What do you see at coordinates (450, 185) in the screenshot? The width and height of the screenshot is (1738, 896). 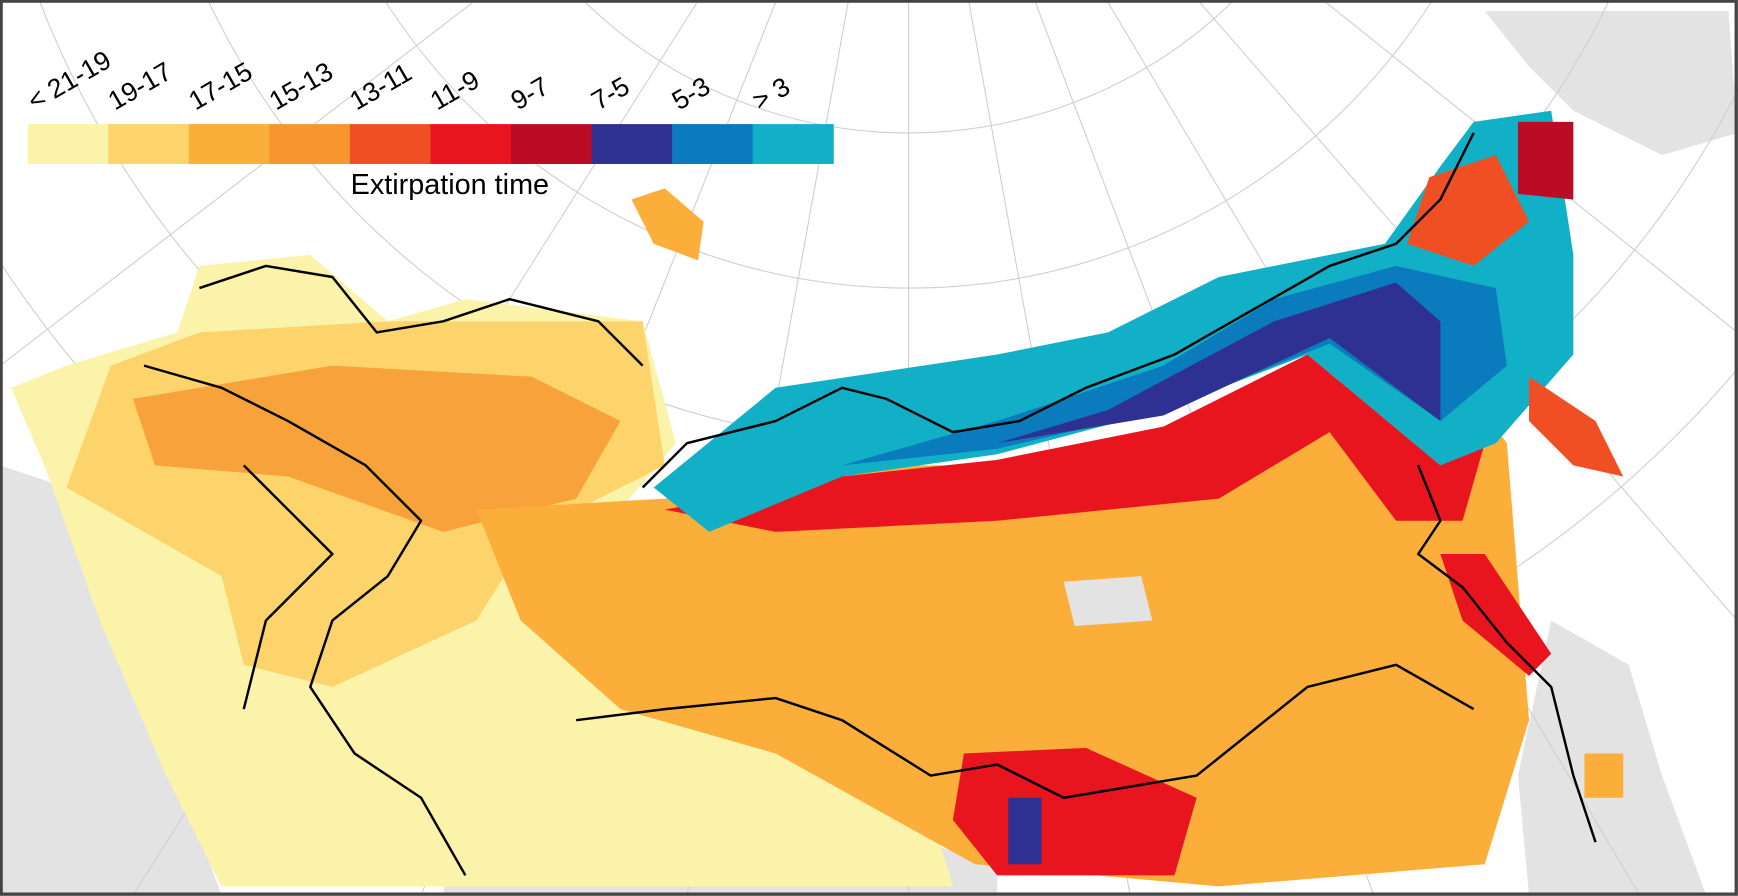 I see `legend-title: Extirpation time` at bounding box center [450, 185].